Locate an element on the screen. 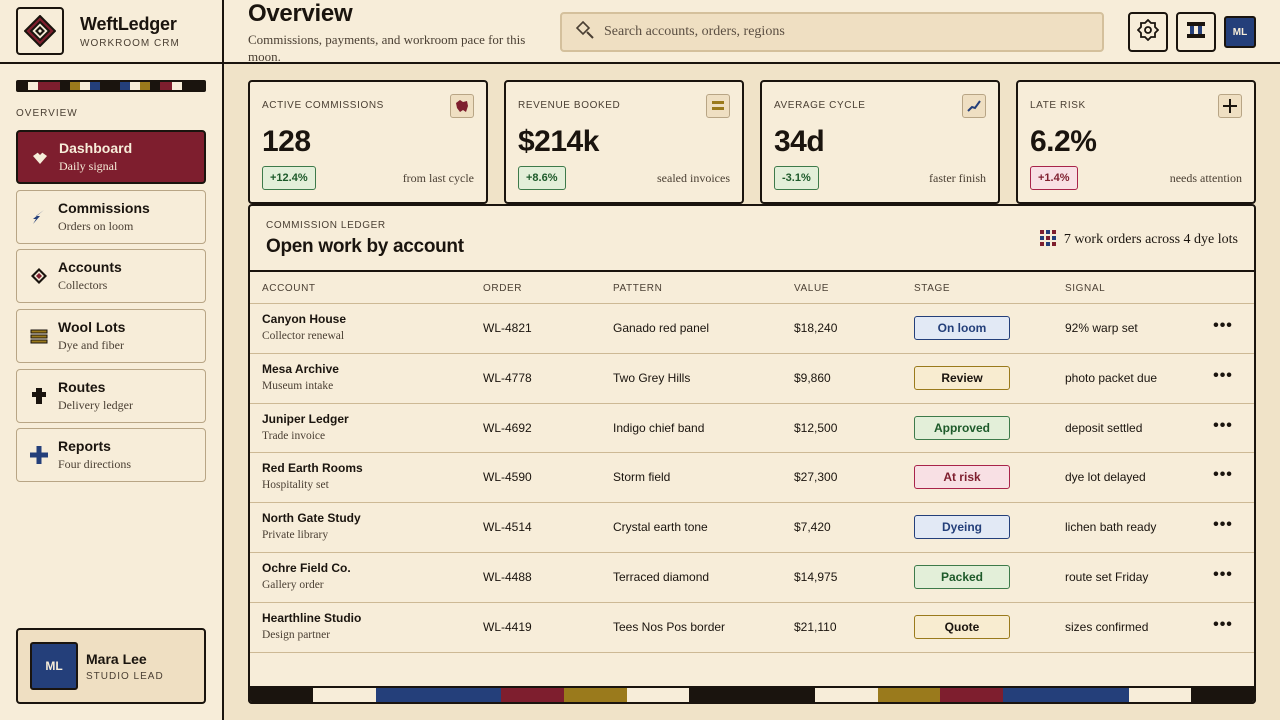  signal-text: route set Friday is located at coordinates (1107, 576).